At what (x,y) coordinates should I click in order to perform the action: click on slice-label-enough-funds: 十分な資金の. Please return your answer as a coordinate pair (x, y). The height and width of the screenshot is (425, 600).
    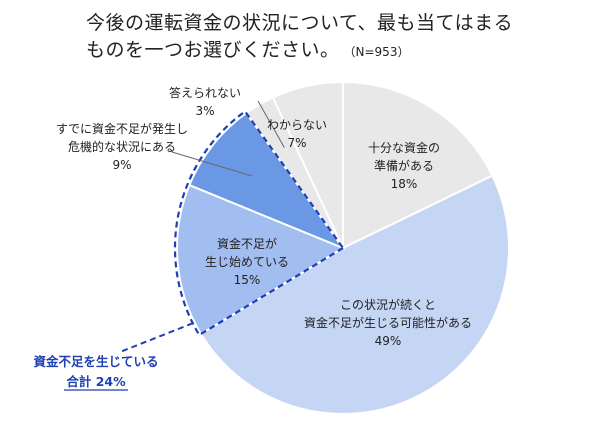
    Looking at the image, I should click on (404, 147).